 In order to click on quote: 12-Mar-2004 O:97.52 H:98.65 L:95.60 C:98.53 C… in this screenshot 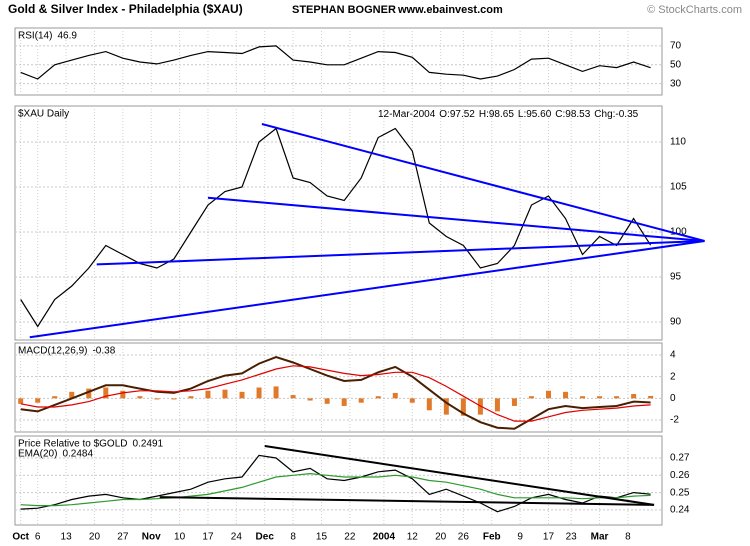, I will do `click(508, 114)`.